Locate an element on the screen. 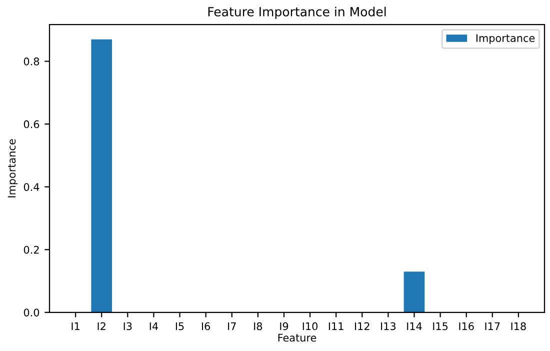  x-tick-label: I15 is located at coordinates (440, 326).